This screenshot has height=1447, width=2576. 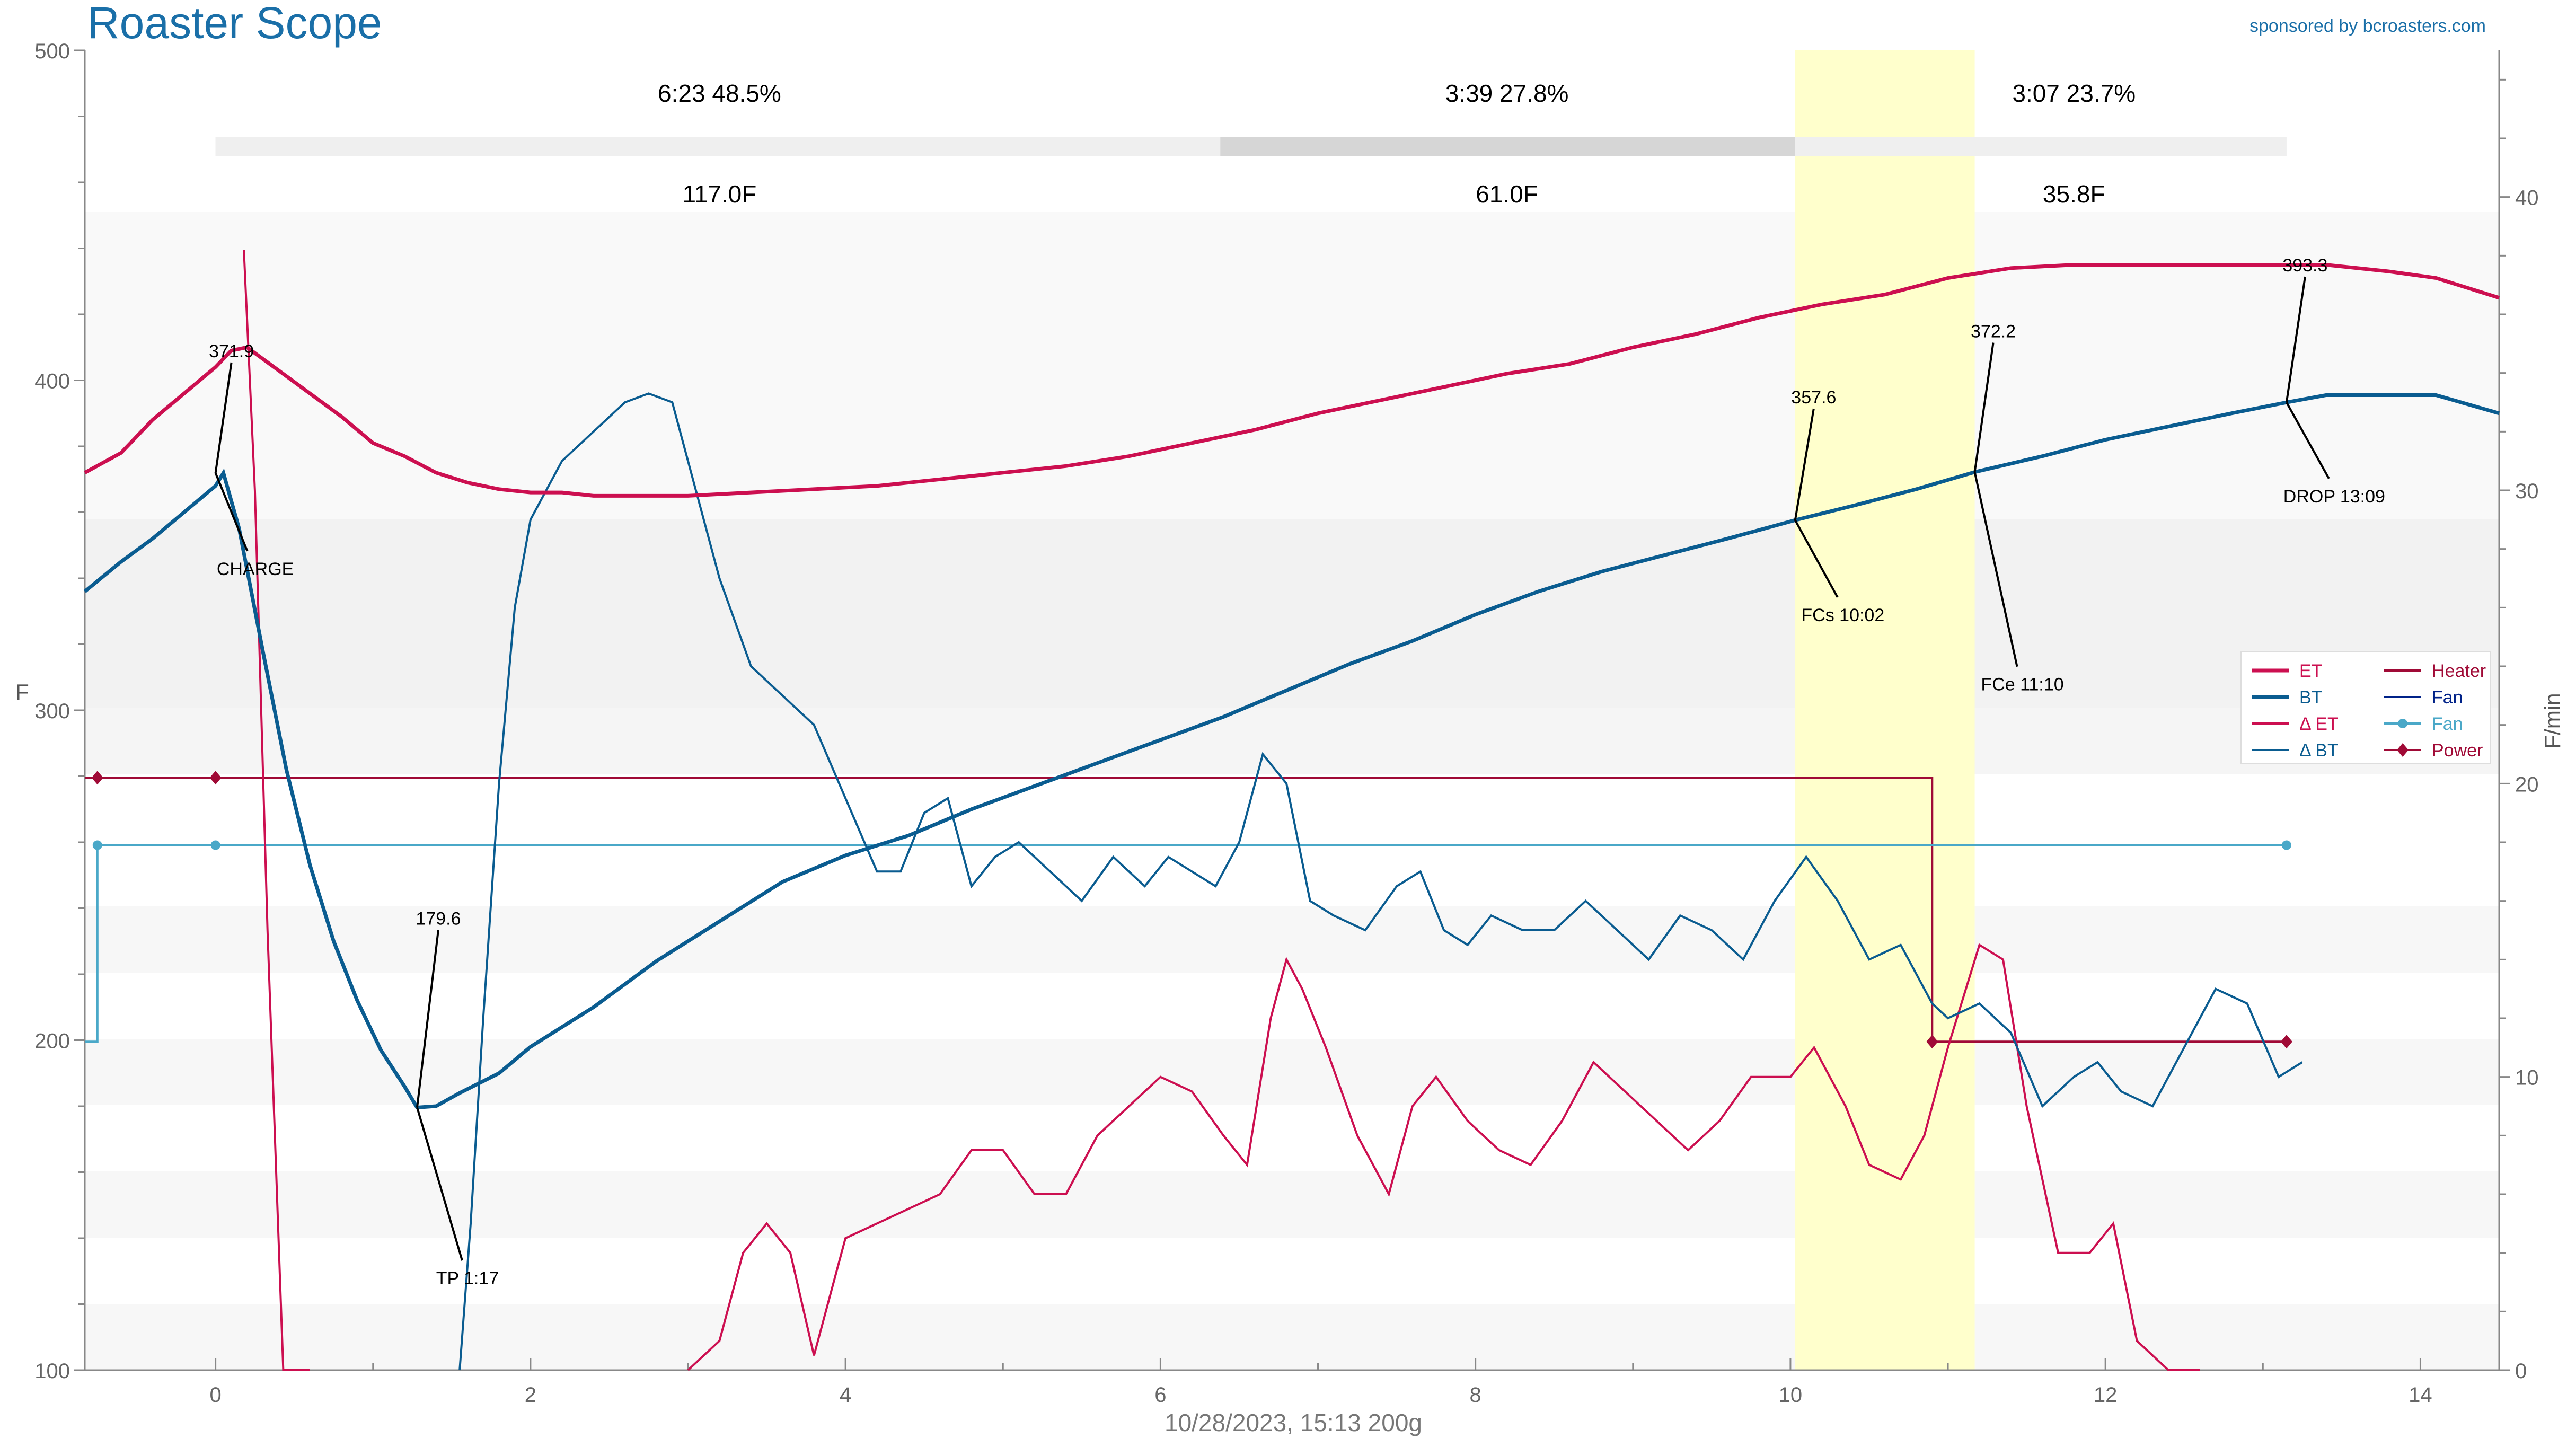 What do you see at coordinates (2403, 750) in the screenshot?
I see `legend-diamond` at bounding box center [2403, 750].